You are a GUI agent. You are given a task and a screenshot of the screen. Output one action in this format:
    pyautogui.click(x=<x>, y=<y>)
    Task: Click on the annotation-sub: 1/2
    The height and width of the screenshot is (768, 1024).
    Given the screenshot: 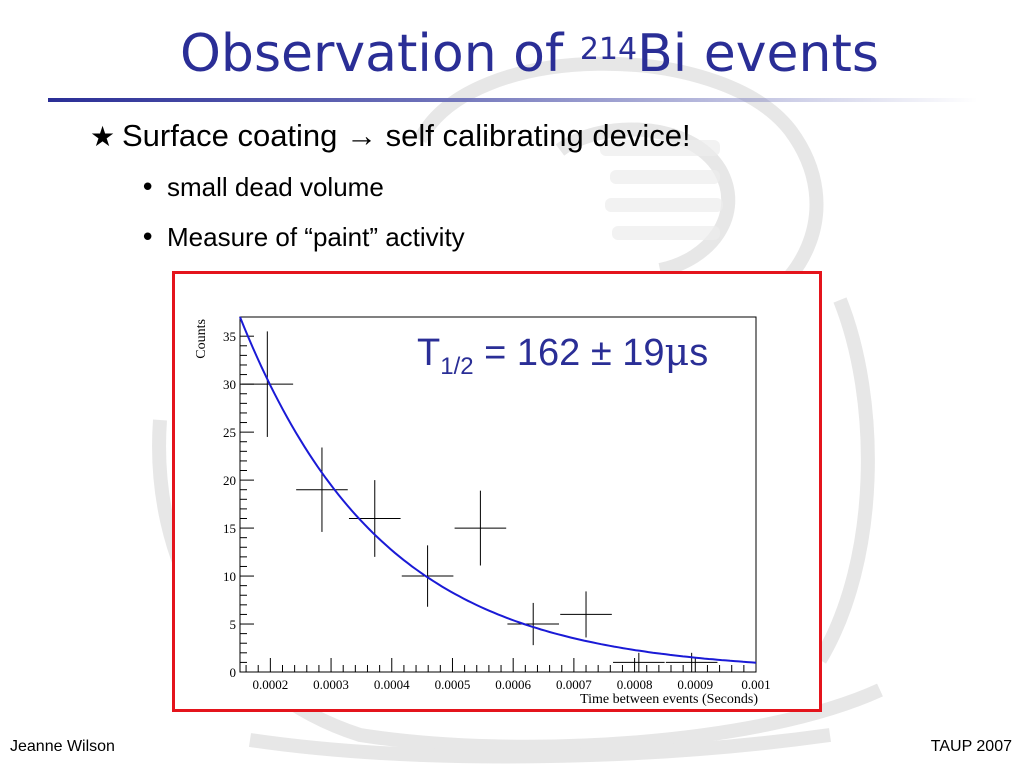 What is the action you would take?
    pyautogui.click(x=456, y=366)
    